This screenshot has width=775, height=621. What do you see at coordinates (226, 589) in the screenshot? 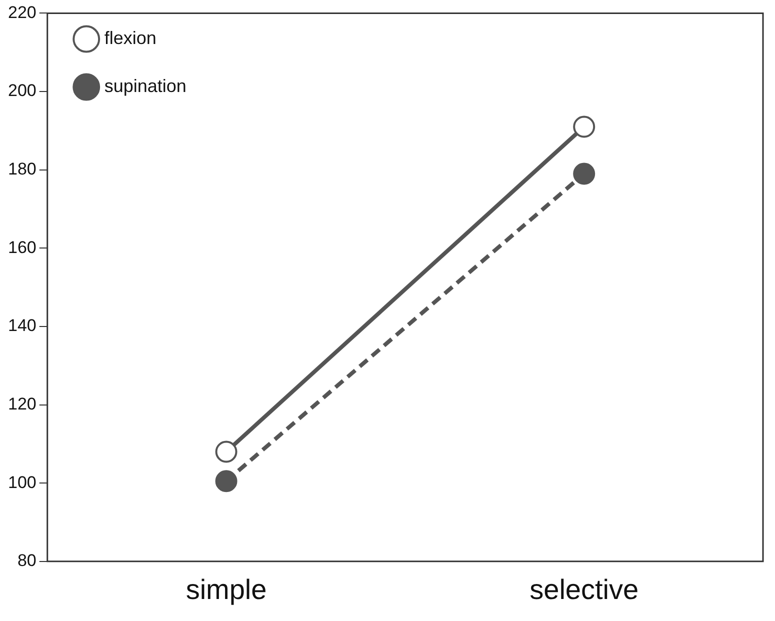
I see `x-tick-label: simple` at bounding box center [226, 589].